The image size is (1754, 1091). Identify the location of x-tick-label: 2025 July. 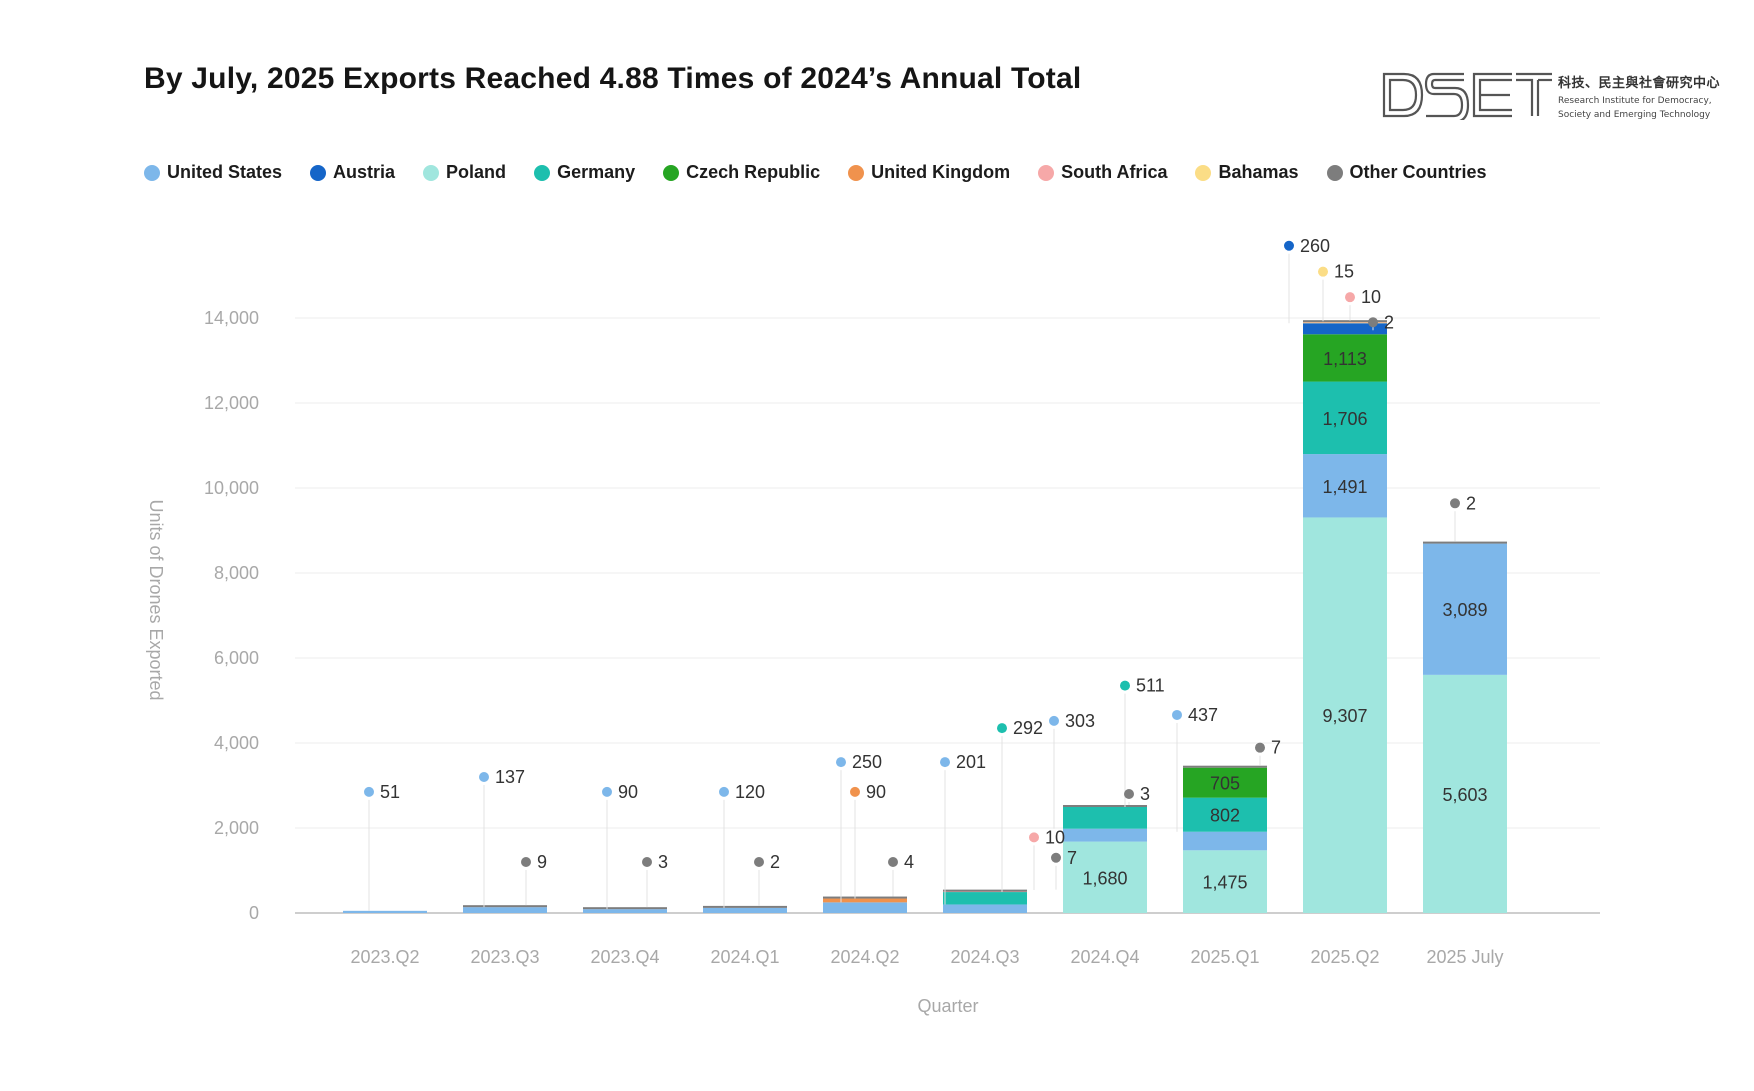
(1464, 957).